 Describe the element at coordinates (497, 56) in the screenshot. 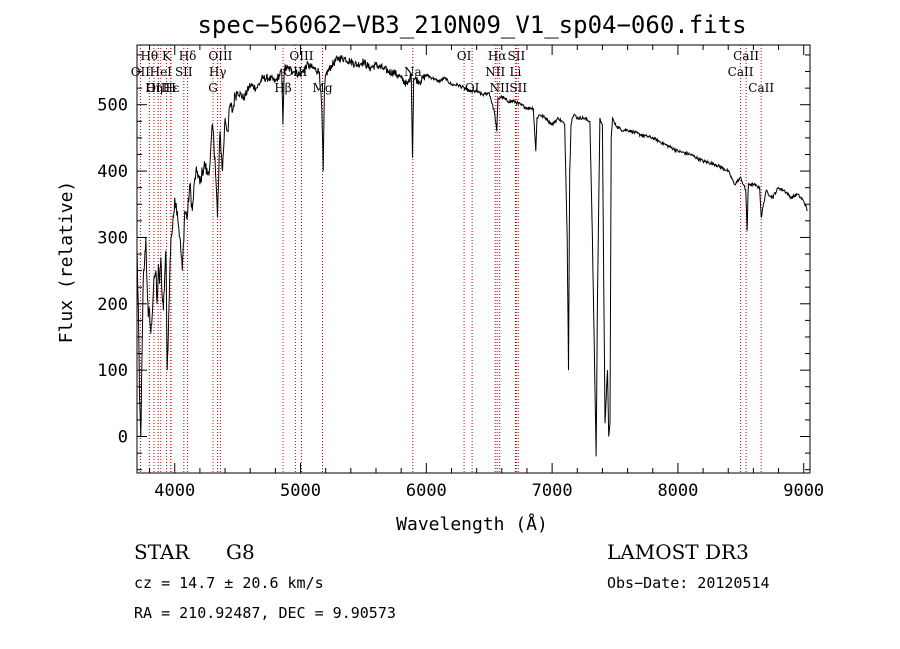

I see `line-marker-label: Hα` at that location.